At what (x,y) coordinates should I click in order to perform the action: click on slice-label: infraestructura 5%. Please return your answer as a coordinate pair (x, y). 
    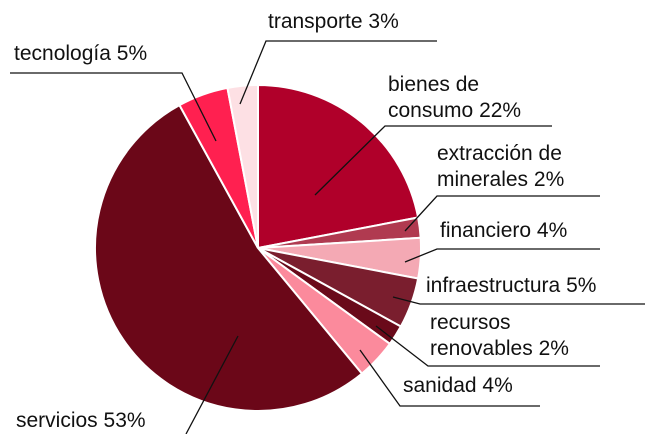
    Looking at the image, I should click on (535, 286).